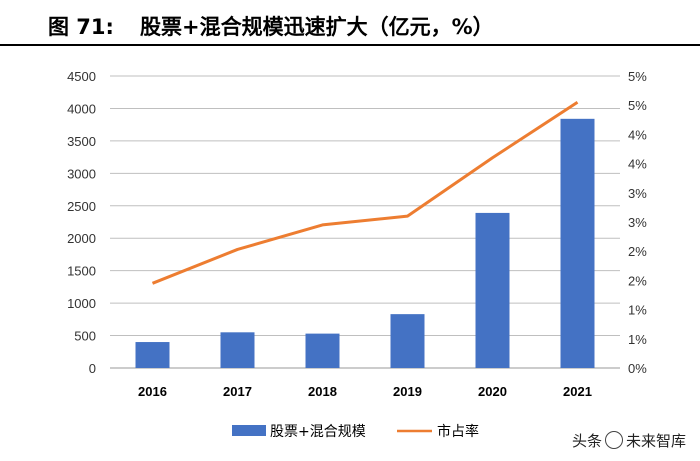 This screenshot has width=700, height=461. Describe the element at coordinates (613, 440) in the screenshot. I see `watermark-logo-icon` at that location.